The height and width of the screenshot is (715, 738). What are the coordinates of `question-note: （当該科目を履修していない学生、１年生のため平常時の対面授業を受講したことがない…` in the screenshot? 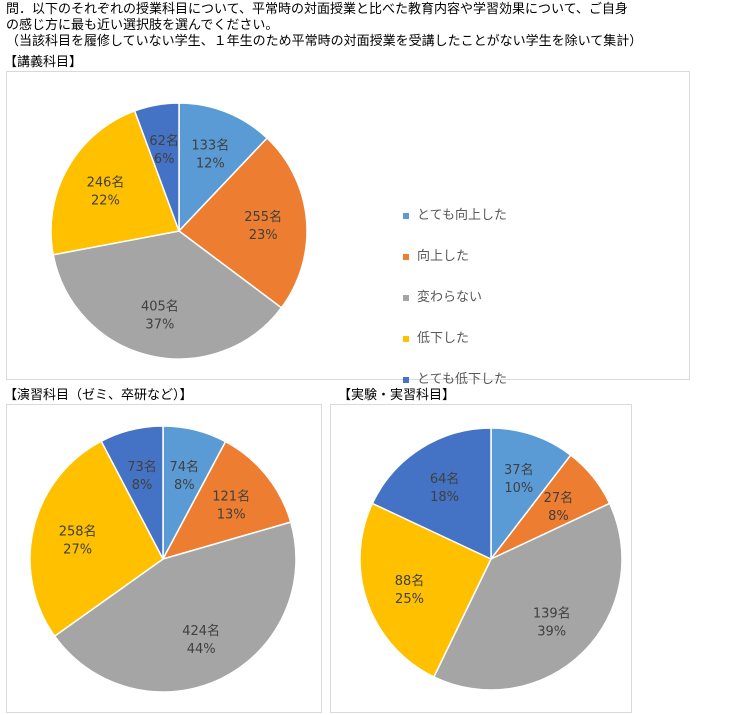 It's located at (324, 41).